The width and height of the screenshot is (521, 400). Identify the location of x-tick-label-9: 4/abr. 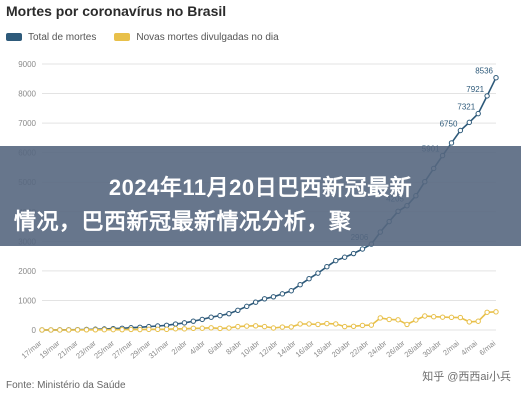
(197, 347).